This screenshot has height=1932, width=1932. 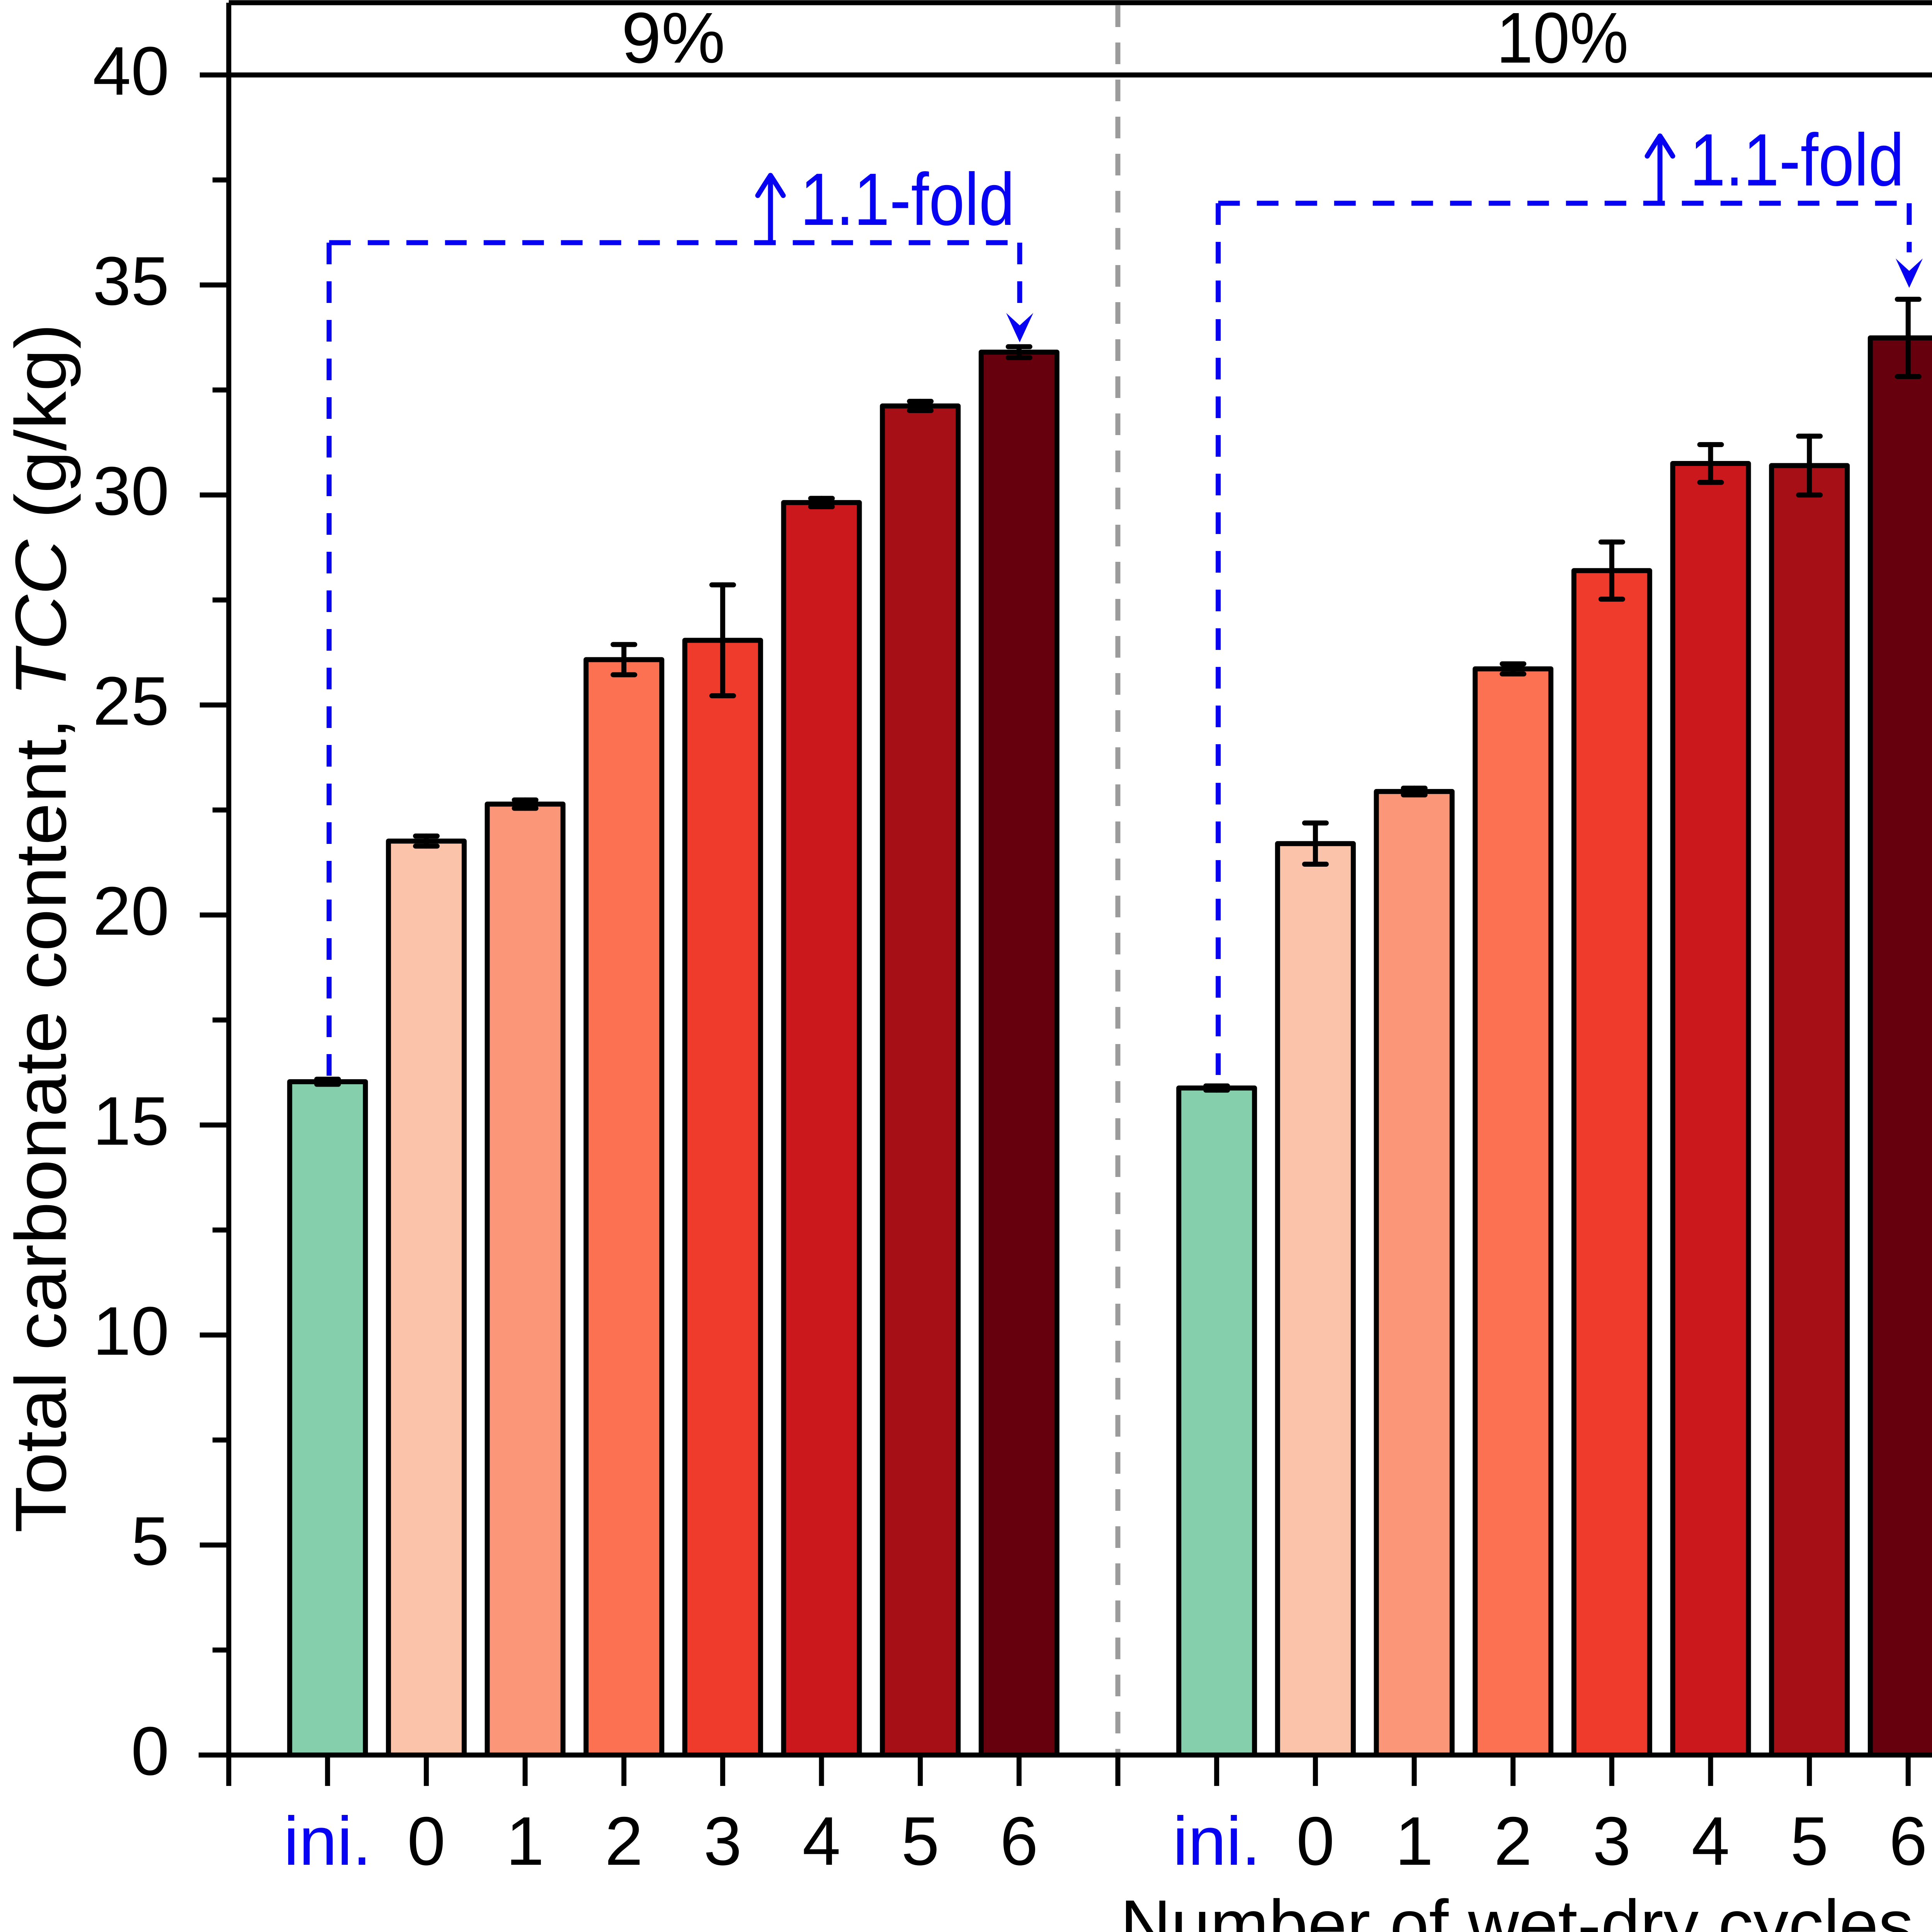 I want to click on svg-text: 20, so click(x=131, y=911).